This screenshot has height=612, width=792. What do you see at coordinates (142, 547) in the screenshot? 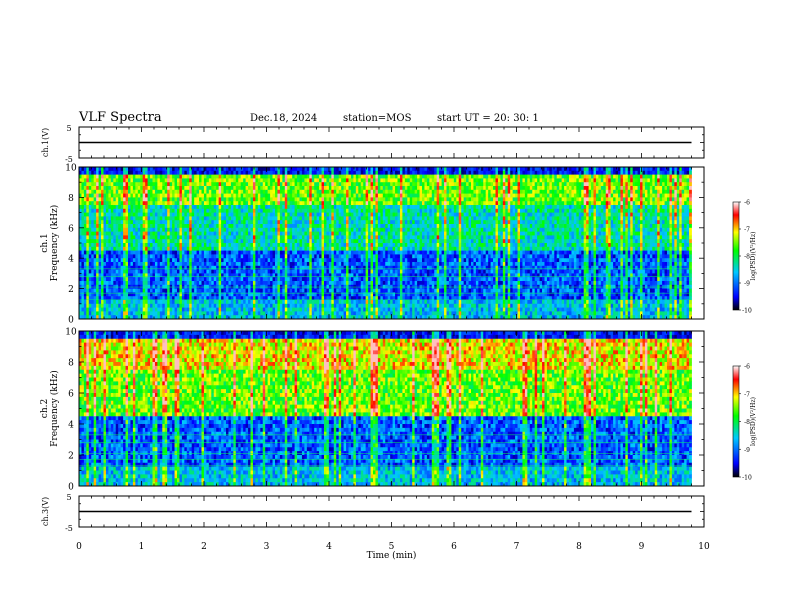
I see `x-tick-label: 1` at bounding box center [142, 547].